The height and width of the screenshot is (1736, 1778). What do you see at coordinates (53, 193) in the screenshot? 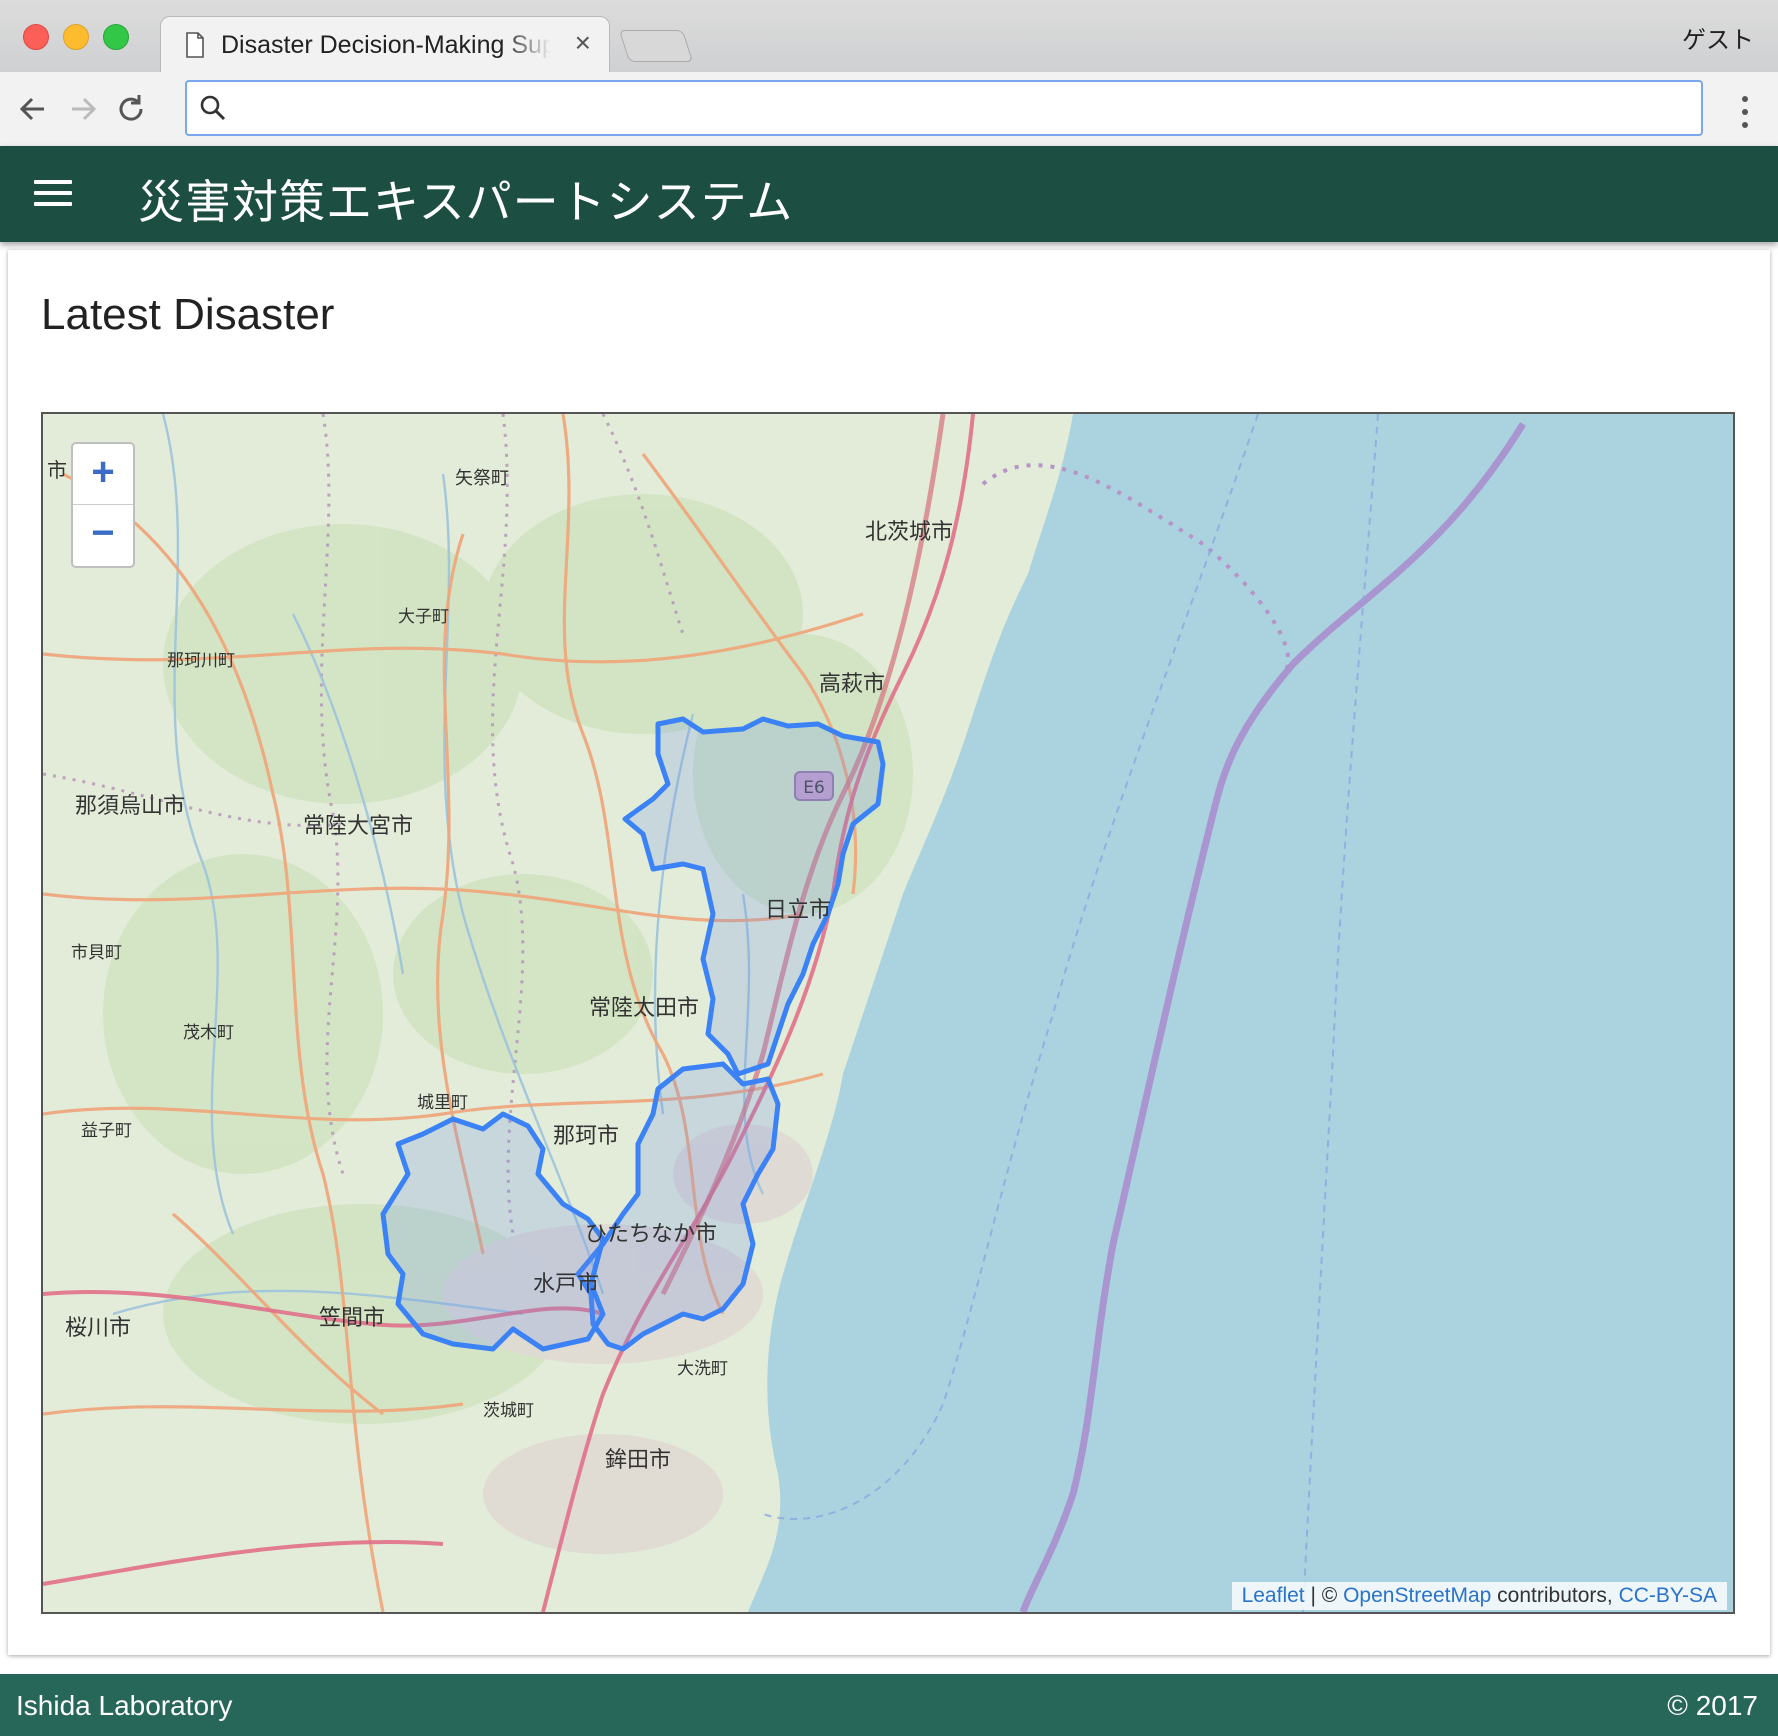
I see `hamburger-menu-icon` at bounding box center [53, 193].